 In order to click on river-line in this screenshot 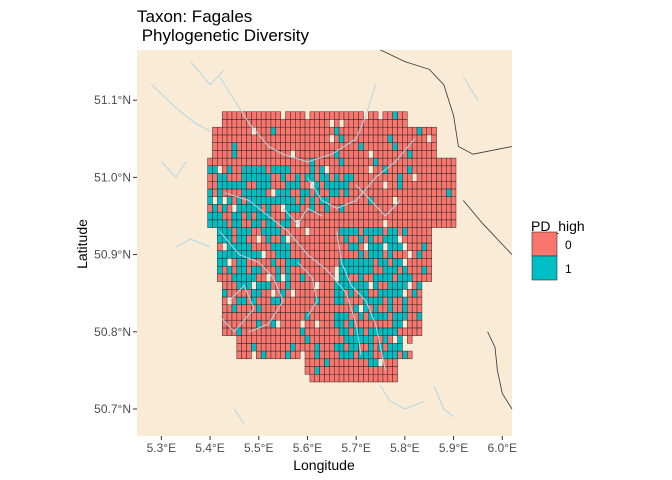, I will do `click(443, 401)`.